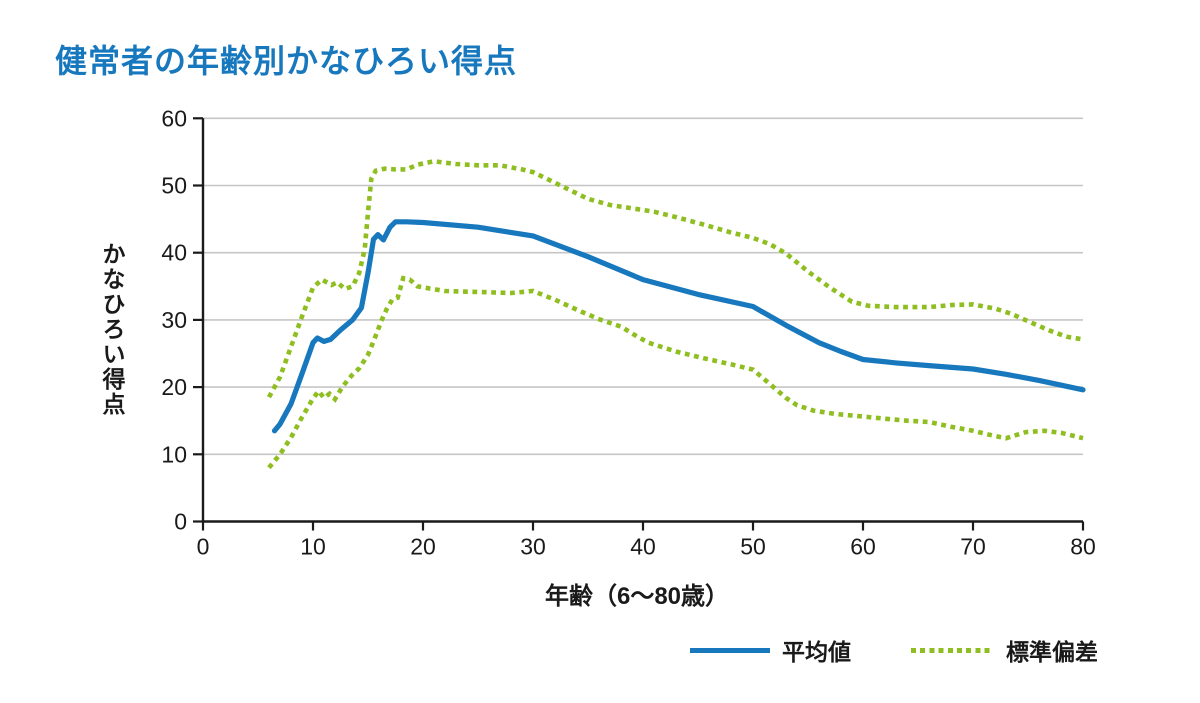 The image size is (1200, 703). I want to click on y-tick-label-60: 60, so click(174, 118).